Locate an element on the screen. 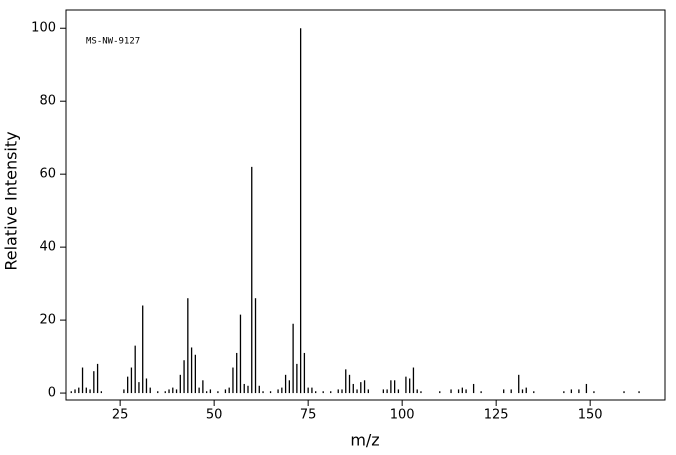 The height and width of the screenshot is (455, 676). y-tick-label: 100 is located at coordinates (43, 28).